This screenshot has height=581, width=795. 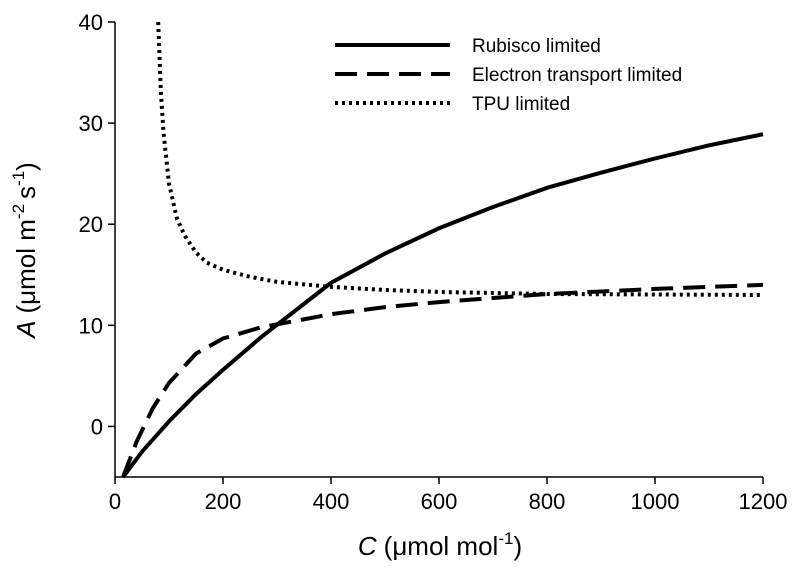 What do you see at coordinates (18, 178) in the screenshot?
I see `y-label-exp2: -1` at bounding box center [18, 178].